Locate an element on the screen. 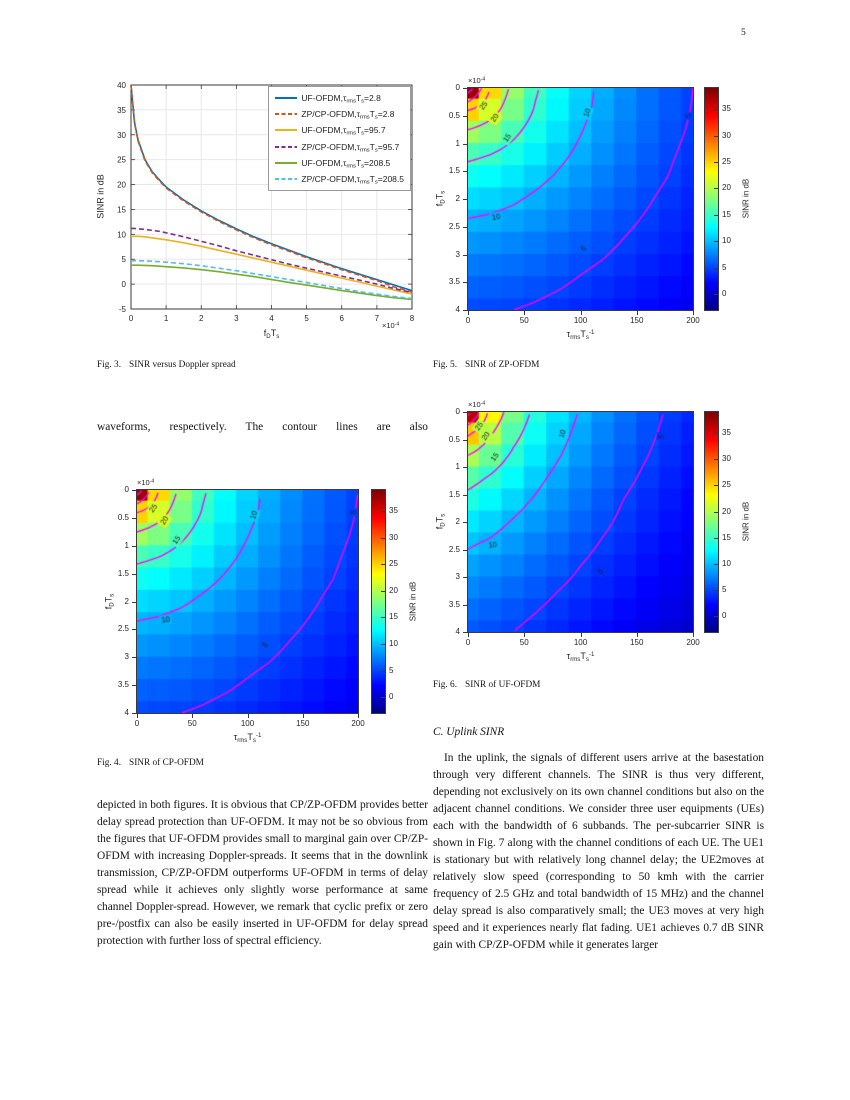 The width and height of the screenshot is (850, 1100). svg-text: 40 is located at coordinates (121, 85).